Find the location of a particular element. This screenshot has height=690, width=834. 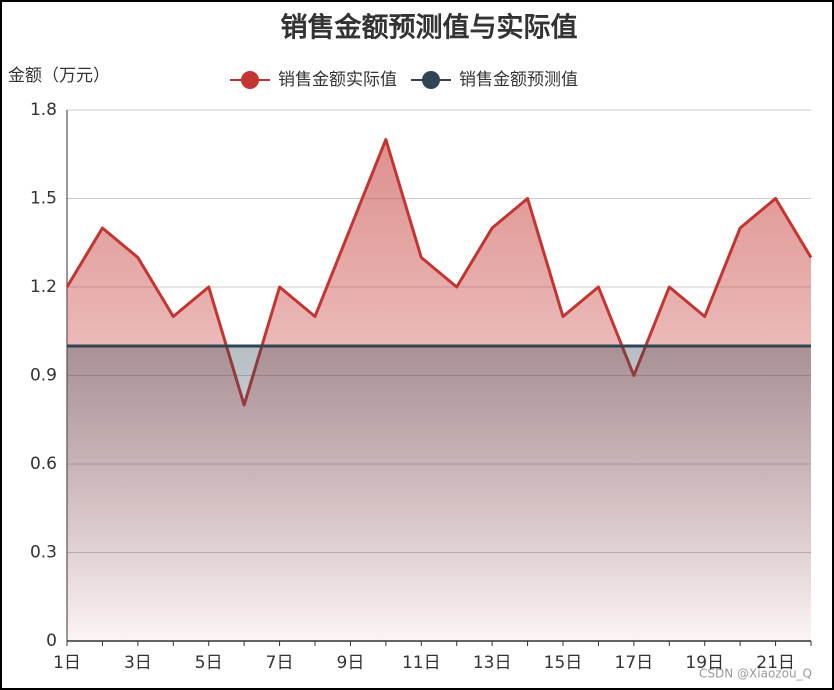

y-tick-label: 0.6 is located at coordinates (43, 464).